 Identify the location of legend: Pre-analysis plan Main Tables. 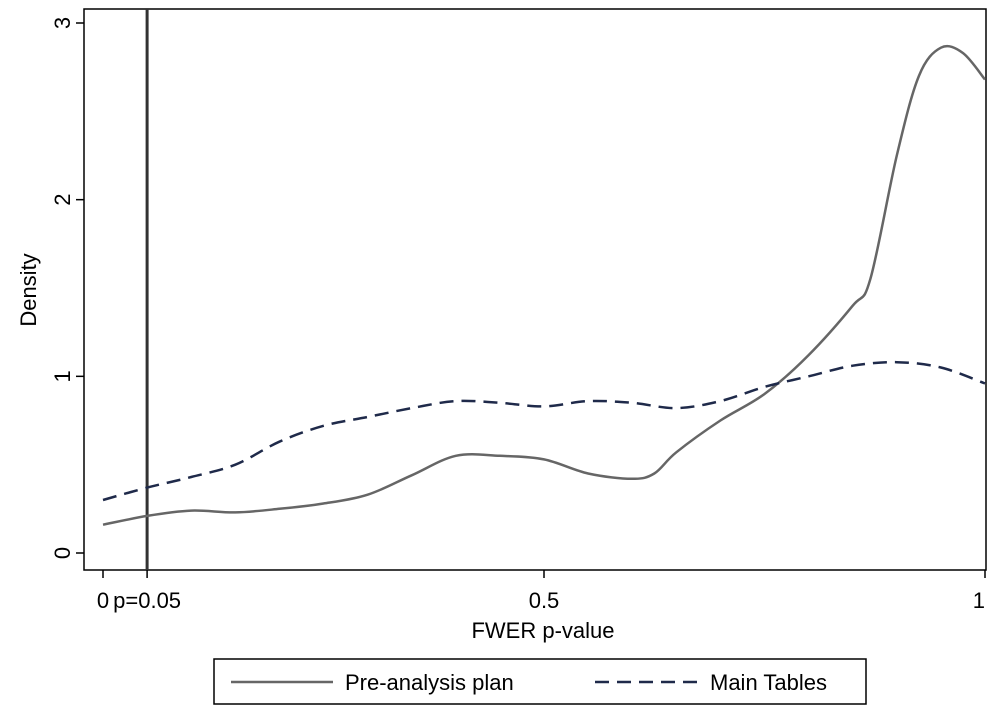
(540, 681).